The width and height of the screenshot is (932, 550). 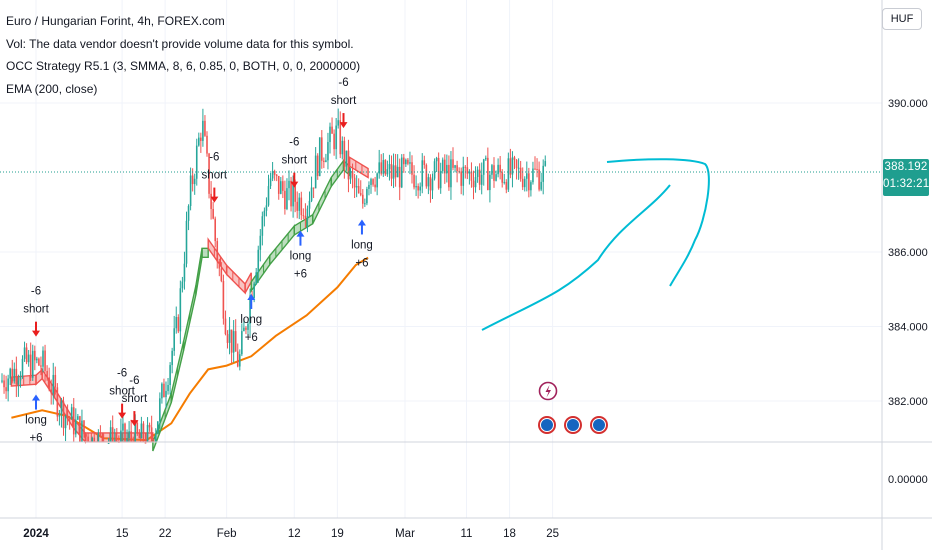 I want to click on last-price-badge: 388.192 01:32:21, so click(x=906, y=177).